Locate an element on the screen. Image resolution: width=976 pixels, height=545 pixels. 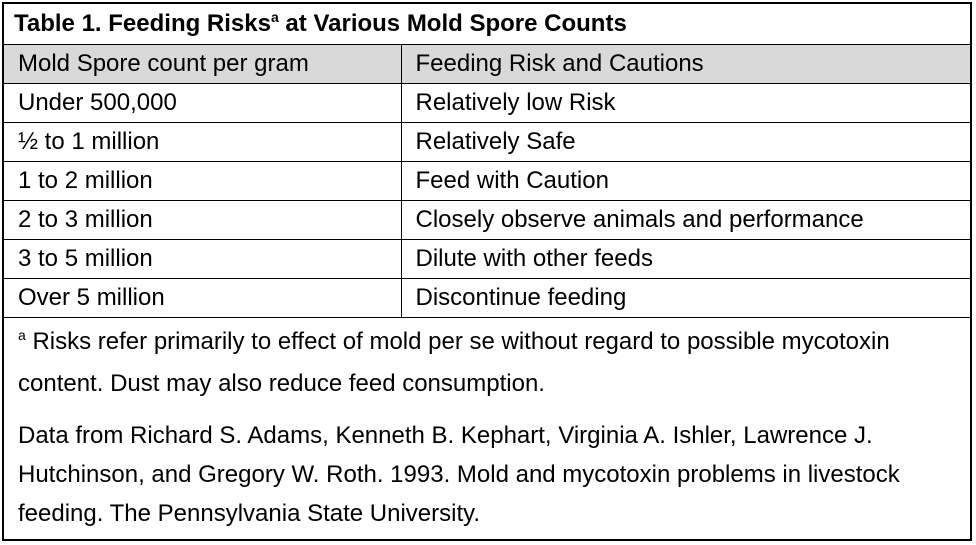
table-row: ½ to 1 million Relatively Safe is located at coordinates (487, 142).